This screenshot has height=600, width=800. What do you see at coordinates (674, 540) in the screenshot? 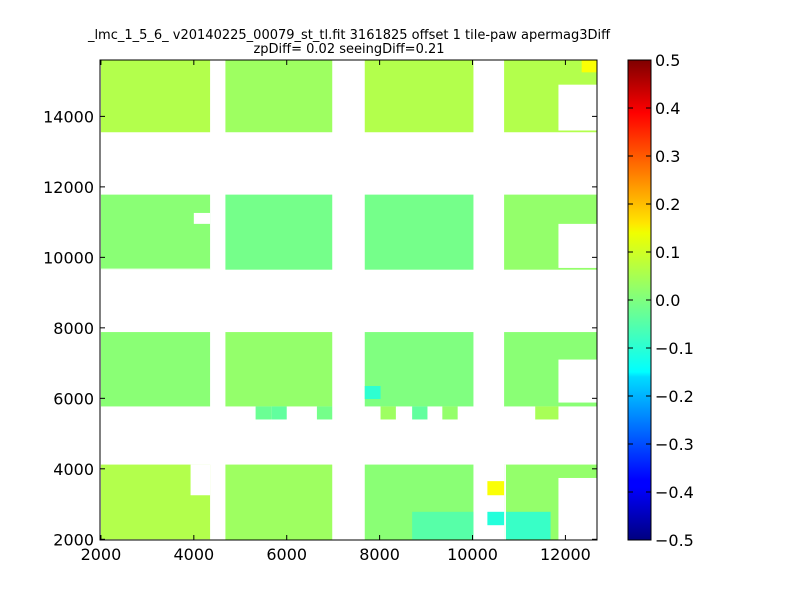
I see `colorbar-tick-label: −0.5` at bounding box center [674, 540].